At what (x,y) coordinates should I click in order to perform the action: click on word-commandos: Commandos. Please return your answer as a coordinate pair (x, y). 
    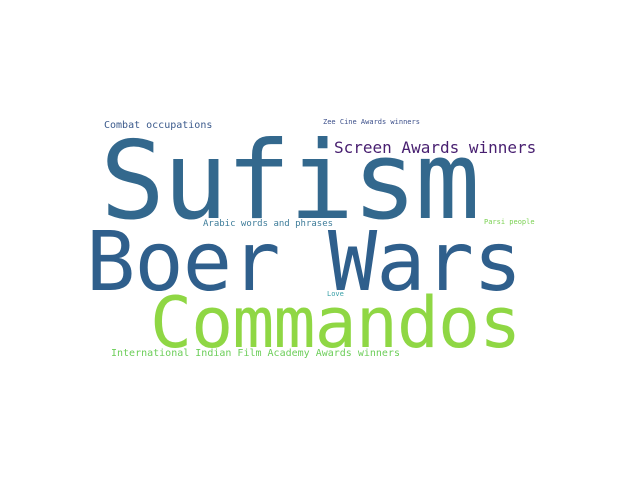
    Looking at the image, I should click on (335, 323).